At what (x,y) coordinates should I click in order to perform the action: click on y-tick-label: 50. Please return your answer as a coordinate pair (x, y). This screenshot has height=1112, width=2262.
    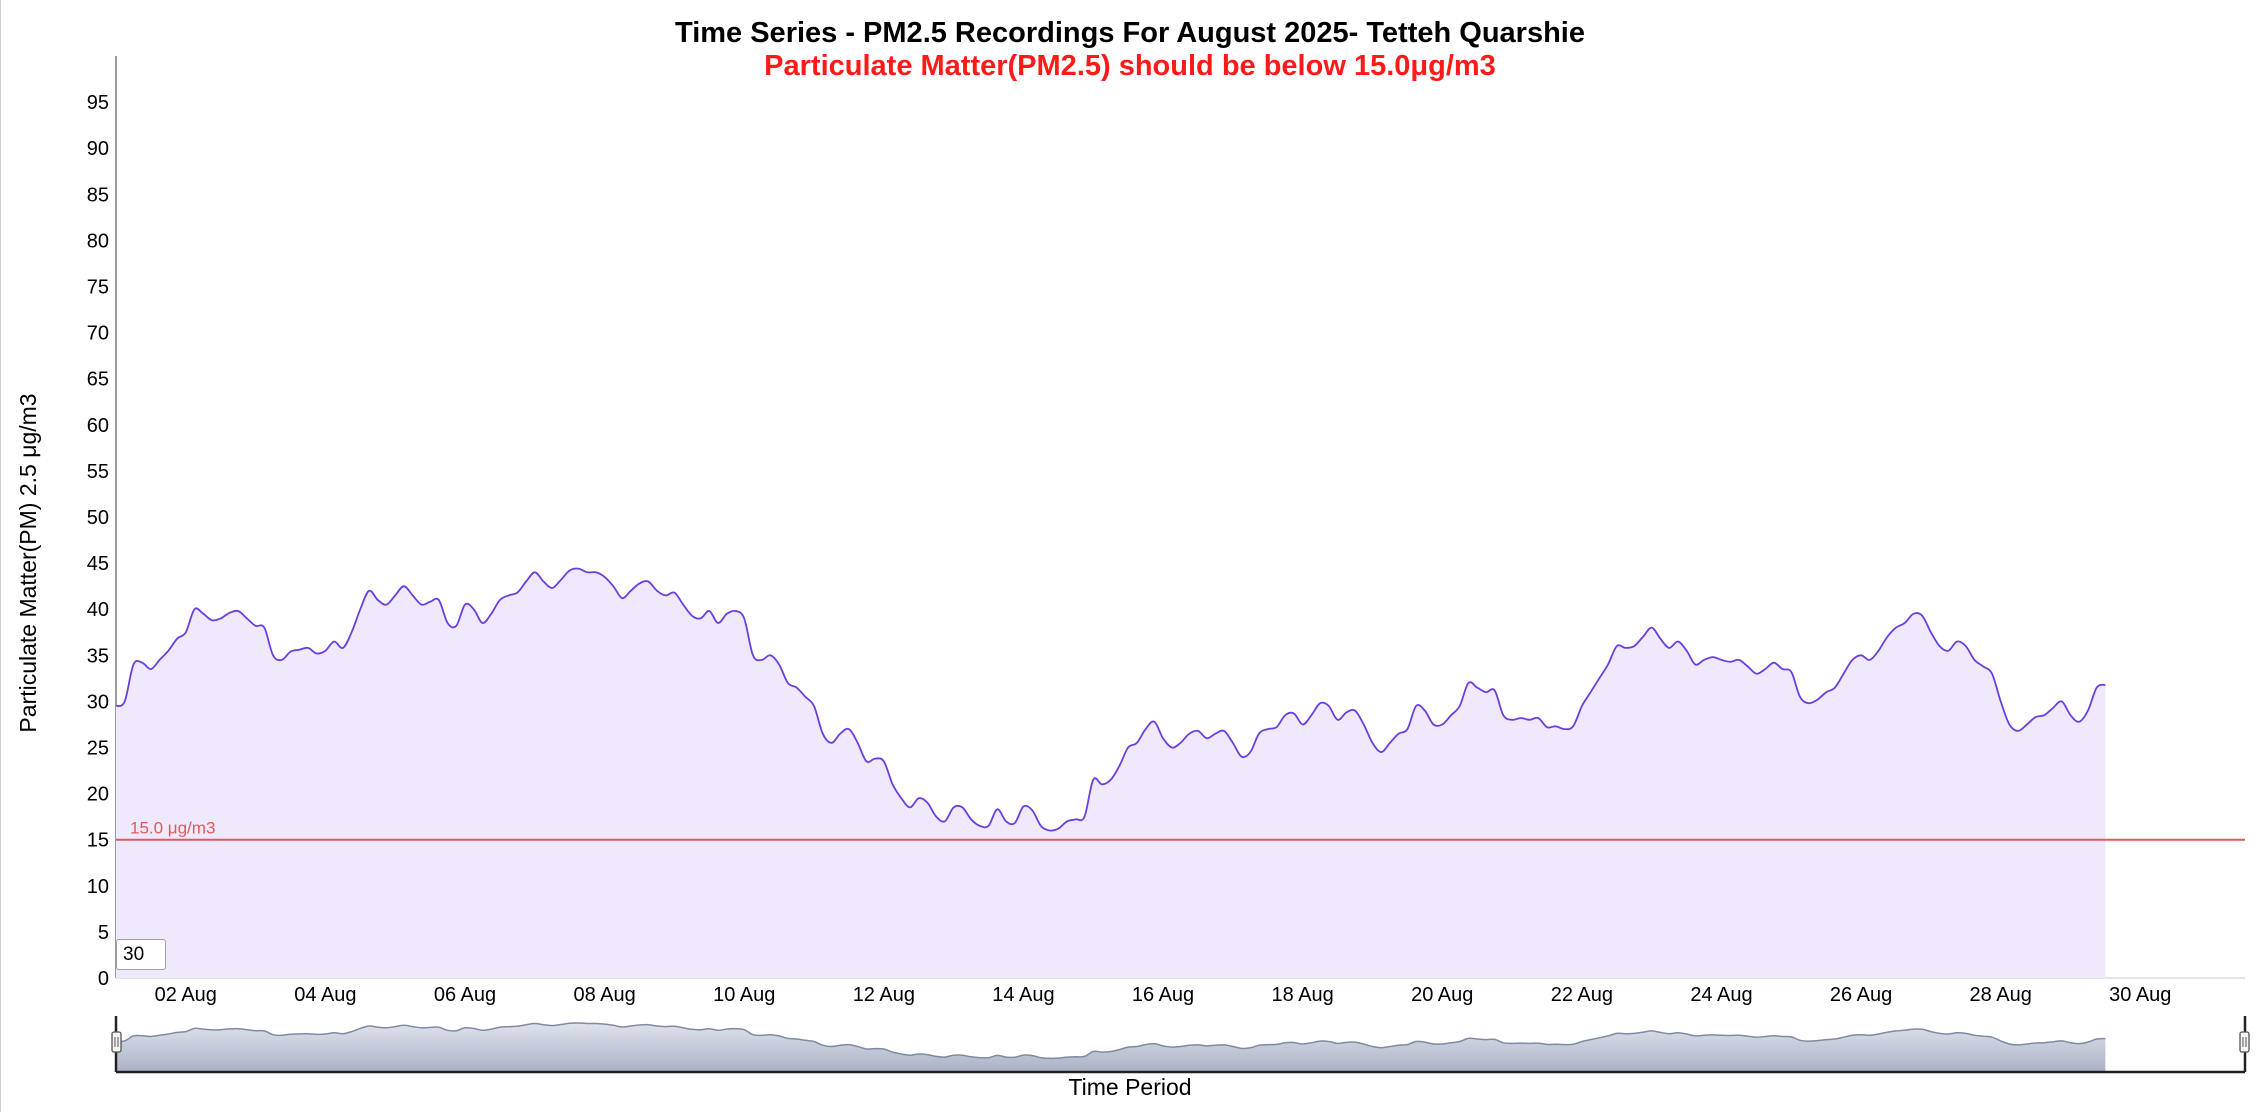
    Looking at the image, I should click on (98, 518).